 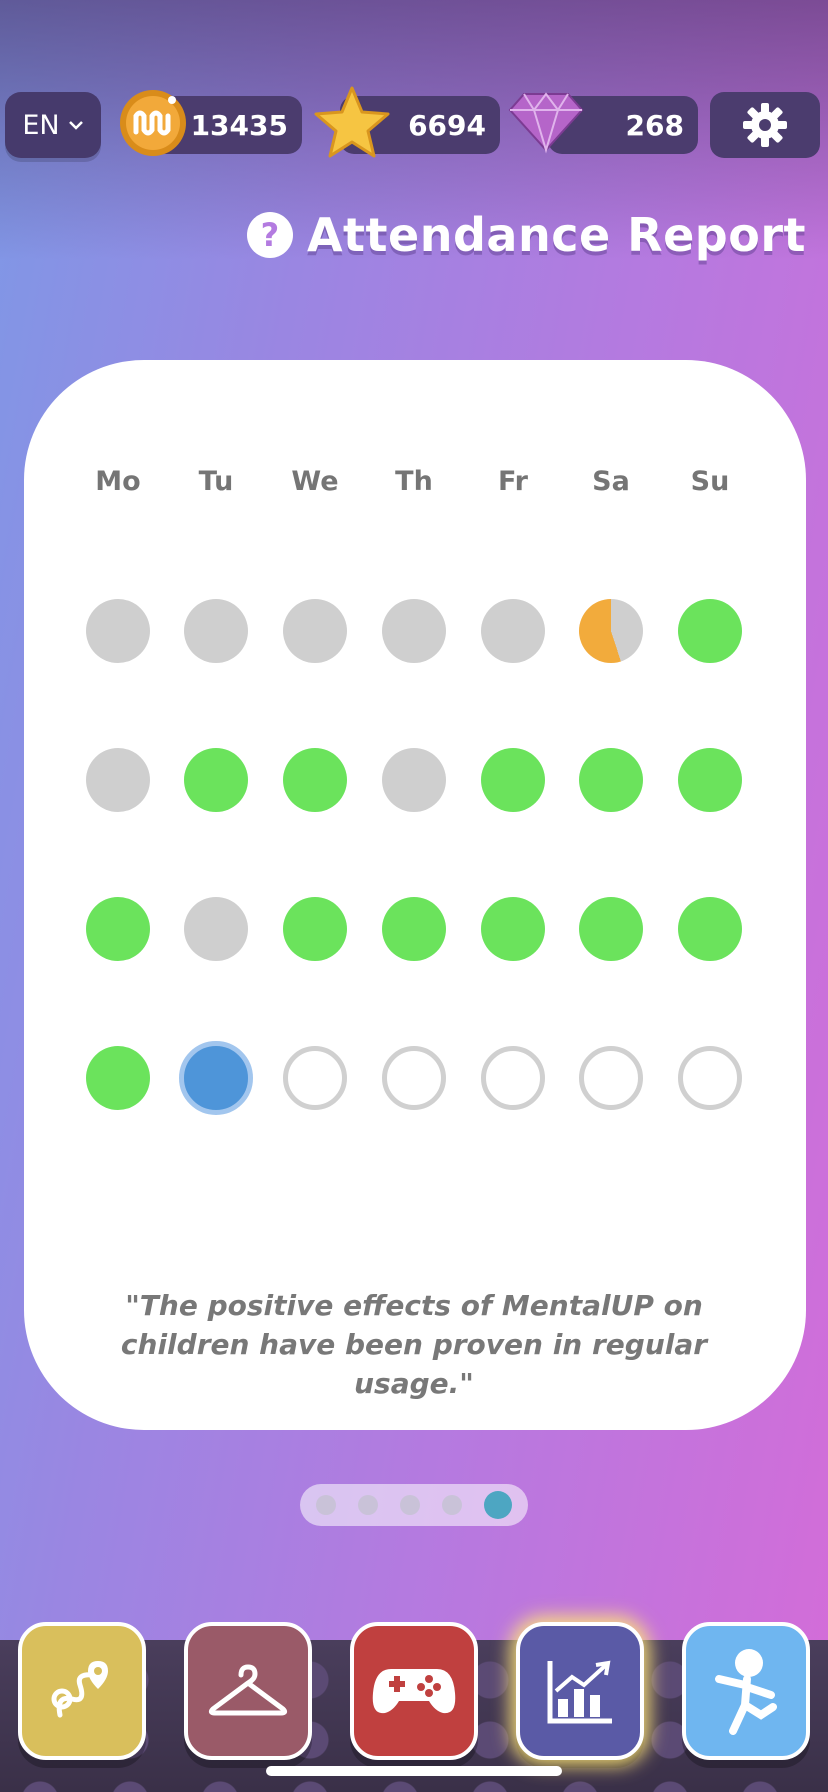 I want to click on language-selector: EN, so click(x=53, y=125).